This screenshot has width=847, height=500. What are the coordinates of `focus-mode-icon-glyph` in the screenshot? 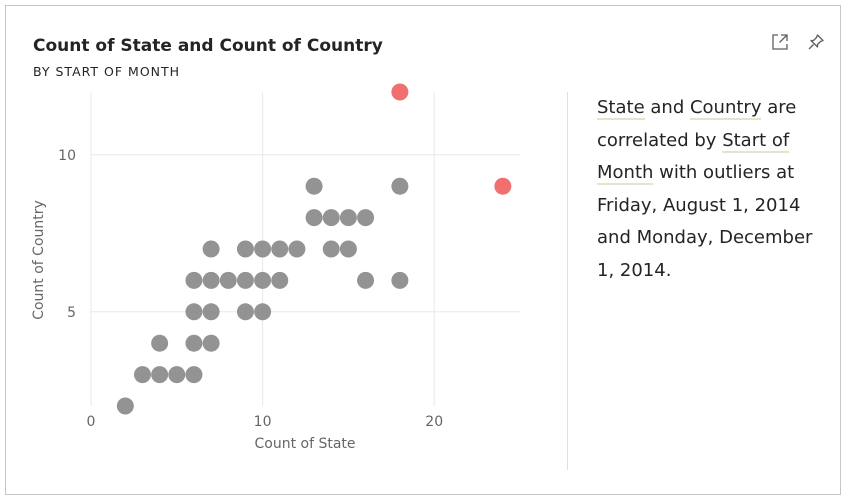 It's located at (780, 42).